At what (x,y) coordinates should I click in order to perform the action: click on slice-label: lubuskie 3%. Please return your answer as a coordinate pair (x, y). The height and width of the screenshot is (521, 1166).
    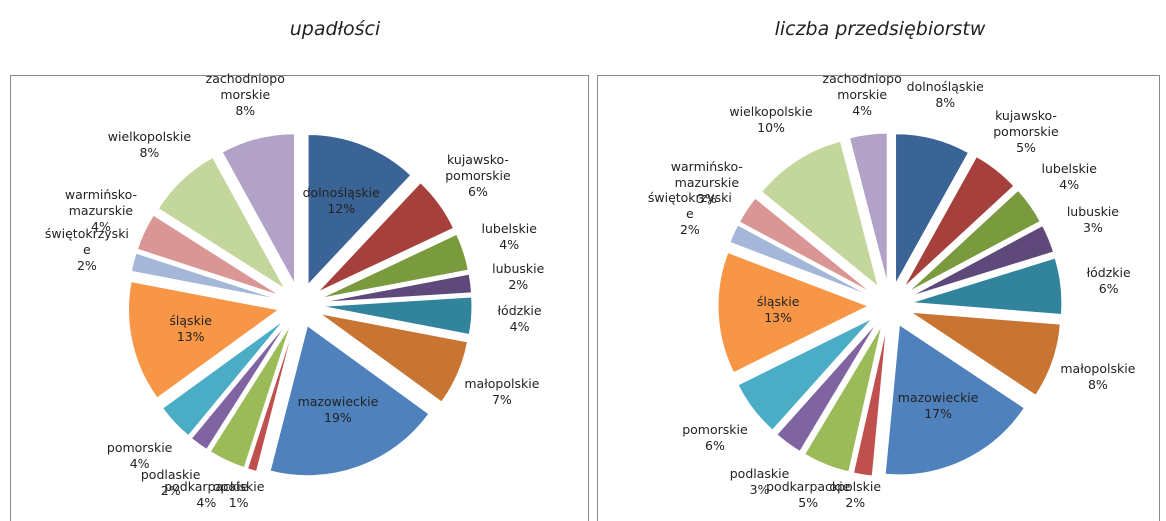
    Looking at the image, I should click on (1093, 220).